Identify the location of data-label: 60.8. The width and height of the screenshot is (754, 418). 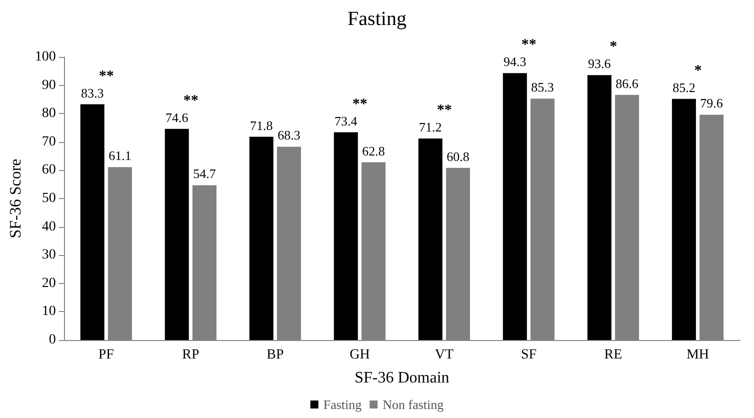
(458, 156).